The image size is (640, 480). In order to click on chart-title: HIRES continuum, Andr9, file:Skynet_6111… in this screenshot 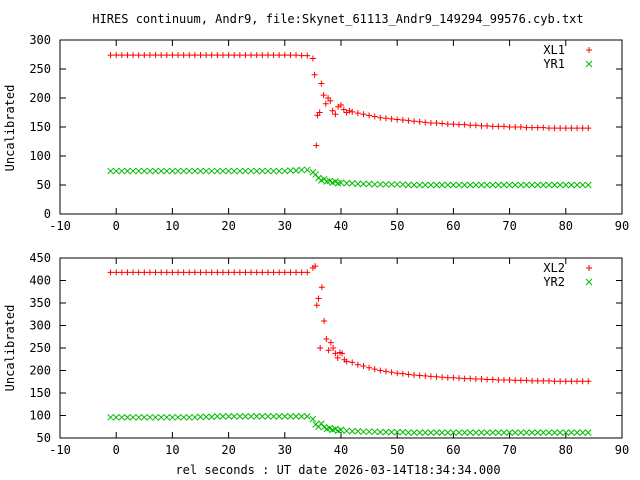, I will do `click(337, 19)`.